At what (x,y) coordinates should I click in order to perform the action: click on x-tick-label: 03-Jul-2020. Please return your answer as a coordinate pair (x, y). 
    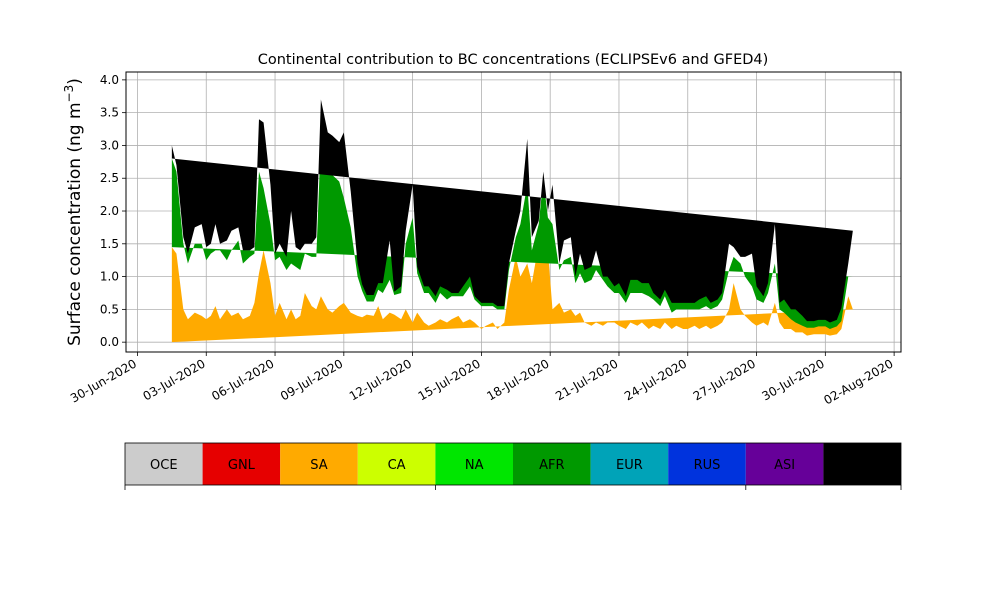
    Looking at the image, I should click on (173, 379).